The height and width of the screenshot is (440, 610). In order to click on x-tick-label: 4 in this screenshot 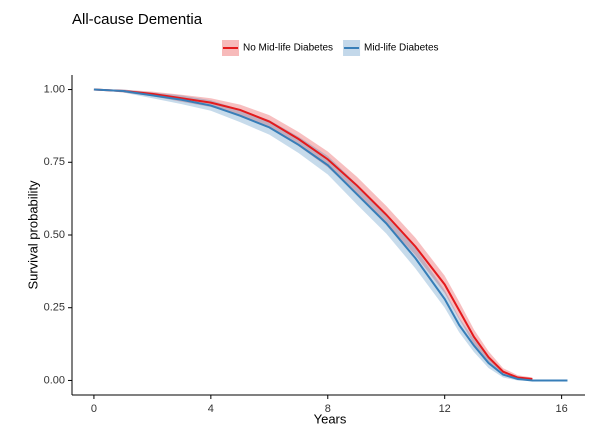, I will do `click(211, 409)`.